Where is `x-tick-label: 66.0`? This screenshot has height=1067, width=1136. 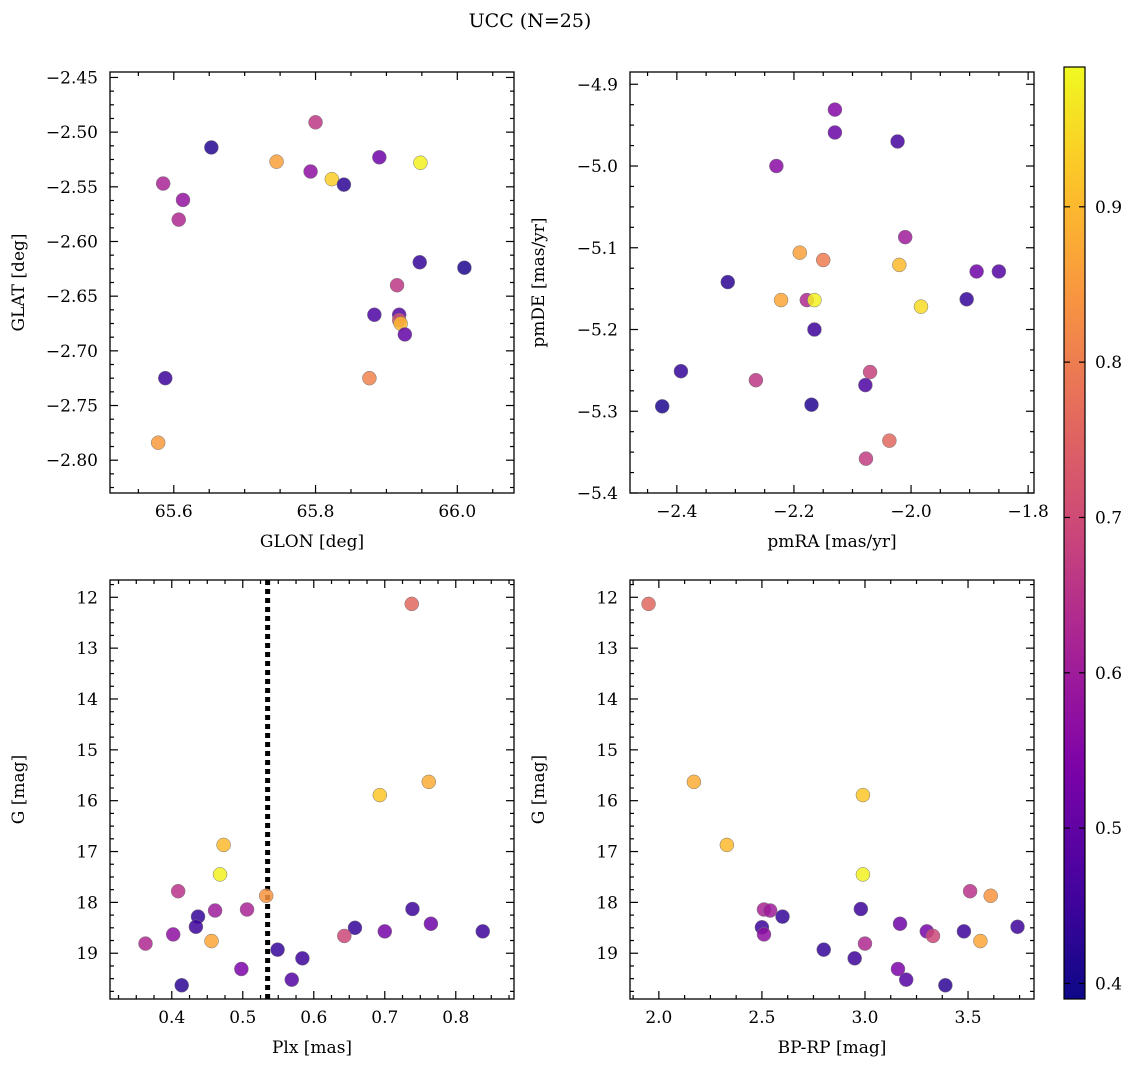 x-tick-label: 66.0 is located at coordinates (457, 512).